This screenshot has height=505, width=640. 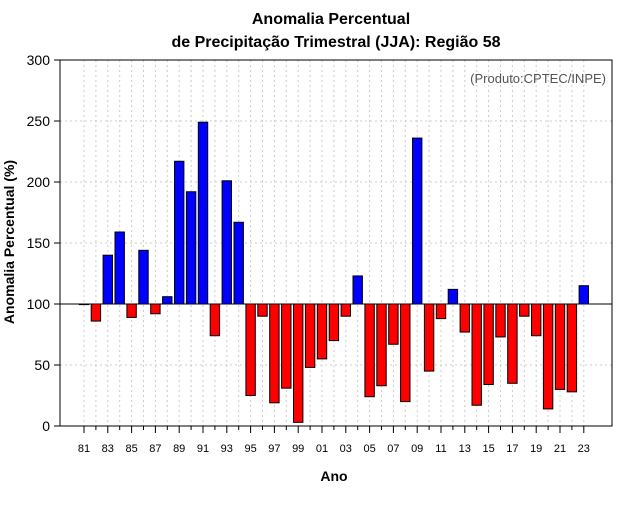 I want to click on x-tick-label: 87, so click(x=155, y=449).